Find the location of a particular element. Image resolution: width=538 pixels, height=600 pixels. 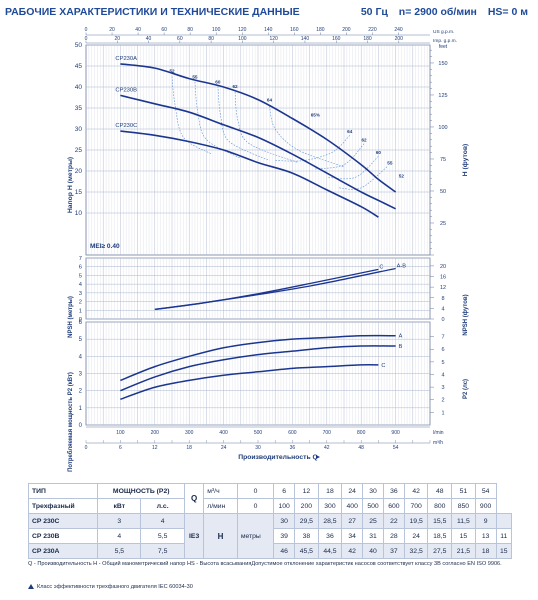

q-m3h-cell: 51 is located at coordinates (463, 491).